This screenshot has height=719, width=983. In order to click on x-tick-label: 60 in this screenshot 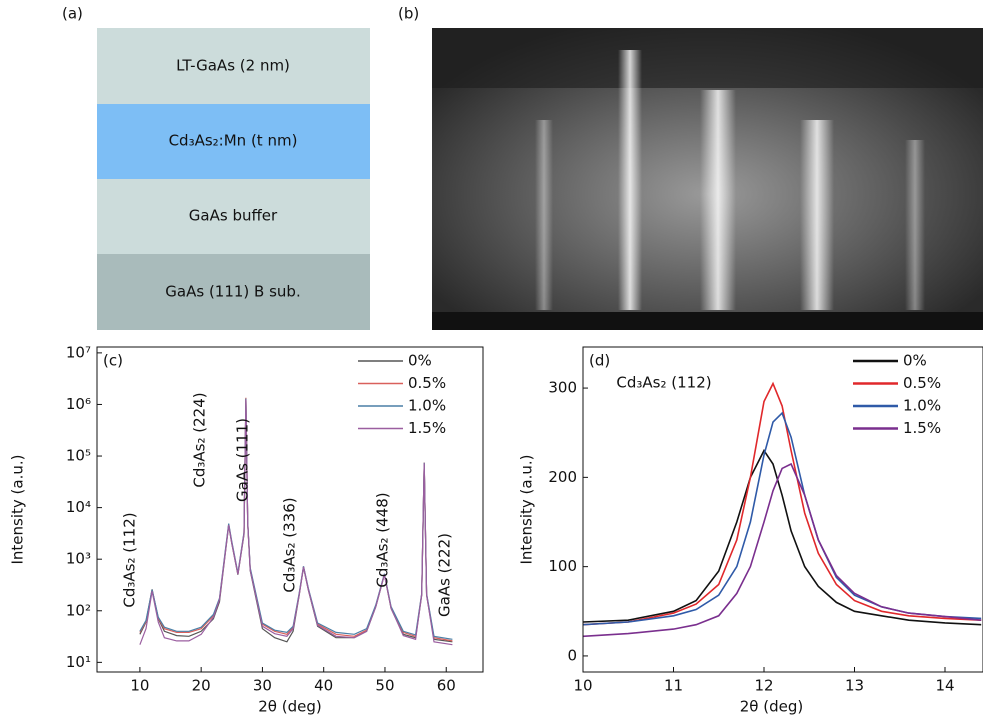, I will do `click(446, 686)`.